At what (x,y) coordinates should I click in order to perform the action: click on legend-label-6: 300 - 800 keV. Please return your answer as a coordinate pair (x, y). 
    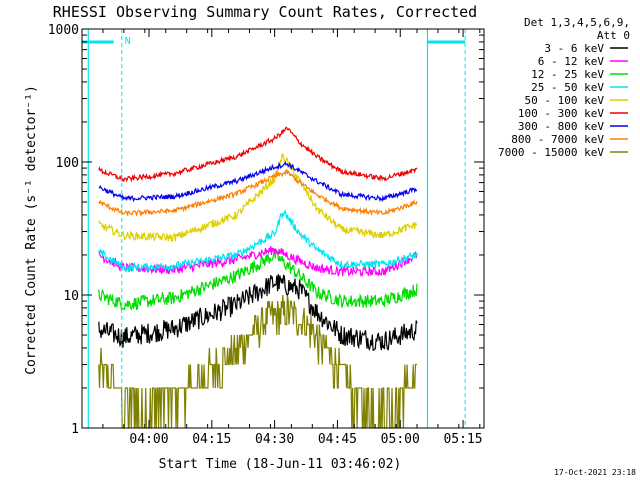
    Looking at the image, I should click on (561, 126).